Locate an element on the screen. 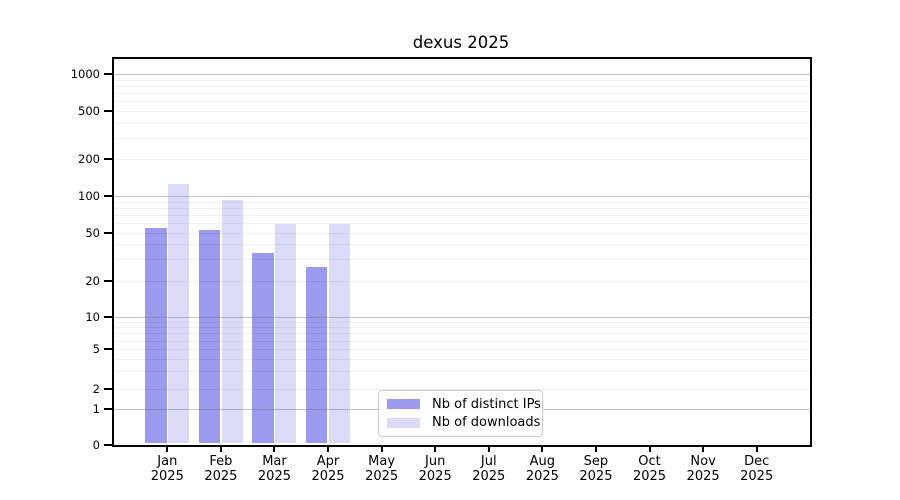 This screenshot has height=500, width=900. bar-downloads-feb is located at coordinates (232, 322).